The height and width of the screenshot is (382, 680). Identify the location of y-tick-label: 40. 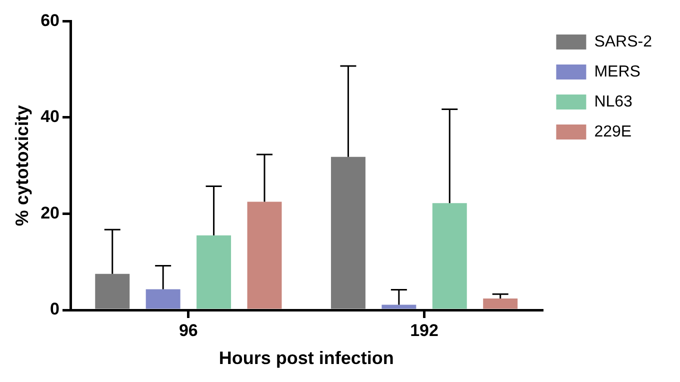
(50, 116).